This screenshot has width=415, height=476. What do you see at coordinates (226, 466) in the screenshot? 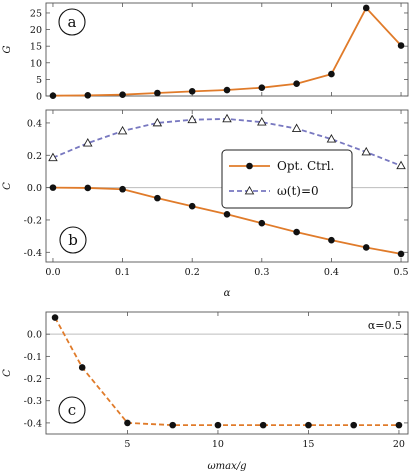
I see `x-axis-label: ωmax/g` at bounding box center [226, 466].